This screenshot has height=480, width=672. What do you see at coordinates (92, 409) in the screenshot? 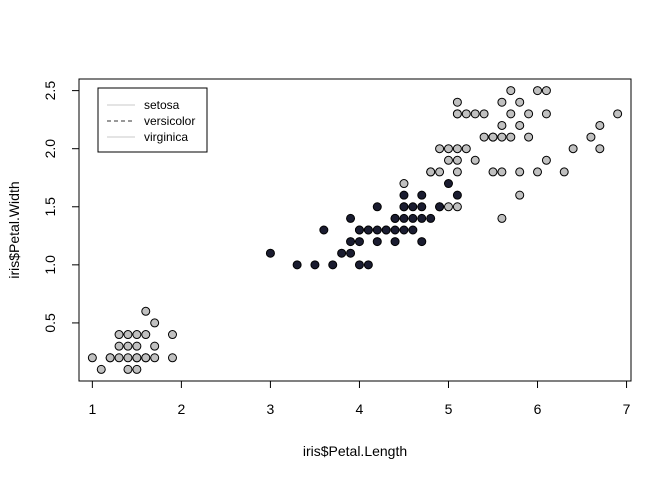
I see `x-tick-label: 1` at bounding box center [92, 409].